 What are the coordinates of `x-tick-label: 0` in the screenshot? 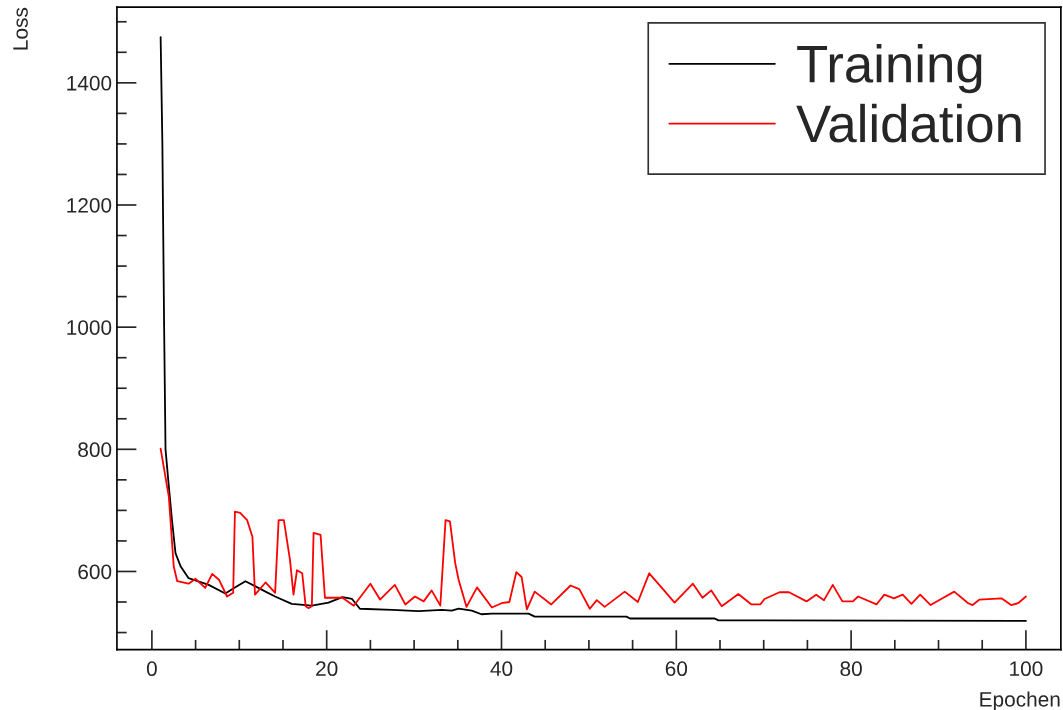 It's located at (151, 669).